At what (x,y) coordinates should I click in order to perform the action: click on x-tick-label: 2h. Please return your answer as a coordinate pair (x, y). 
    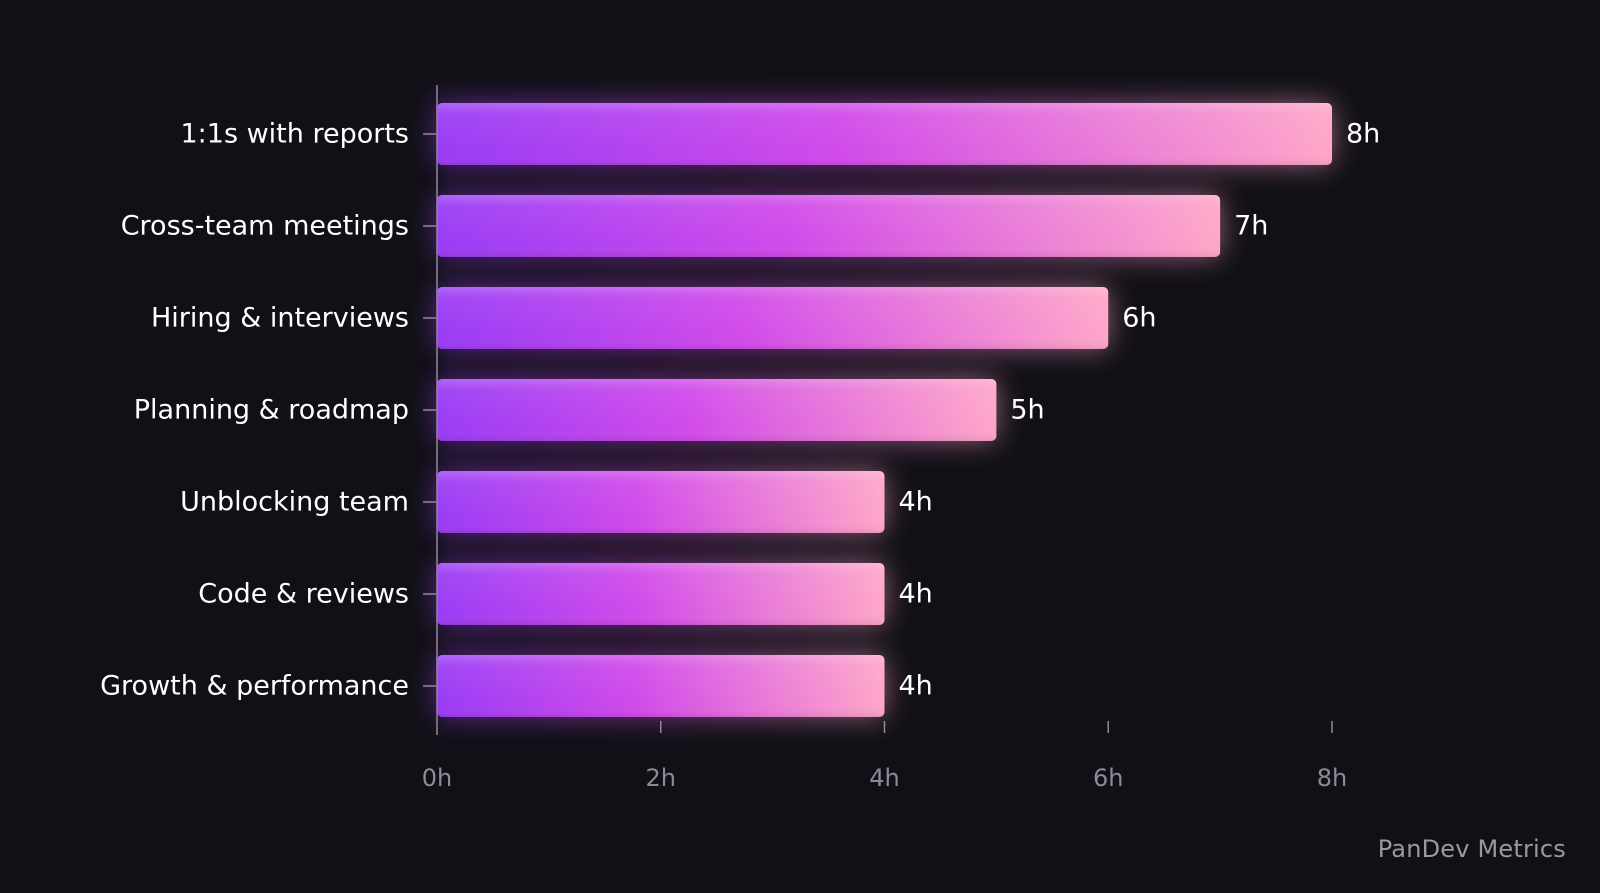
    Looking at the image, I should click on (661, 778).